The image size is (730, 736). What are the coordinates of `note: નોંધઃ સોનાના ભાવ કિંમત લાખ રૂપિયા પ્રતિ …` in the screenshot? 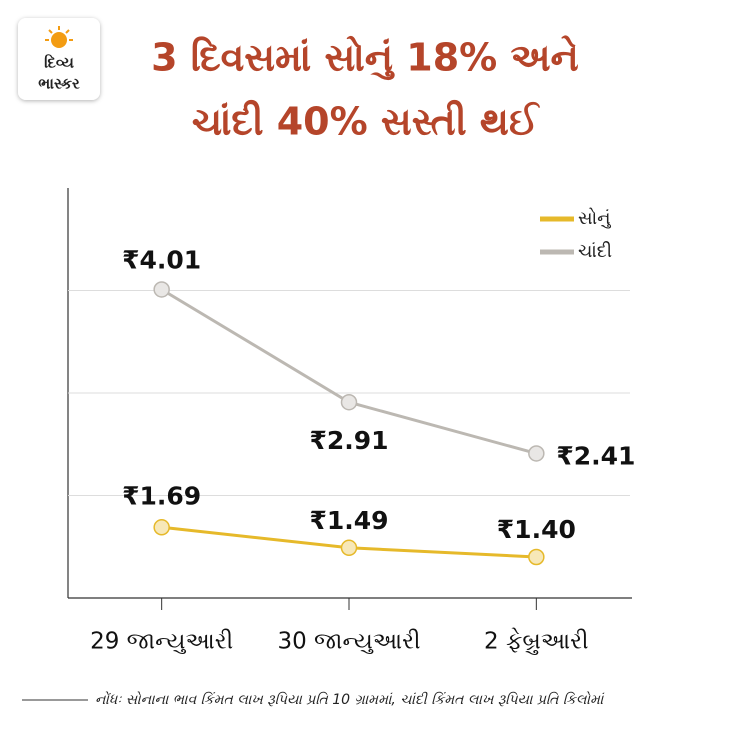 It's located at (350, 699).